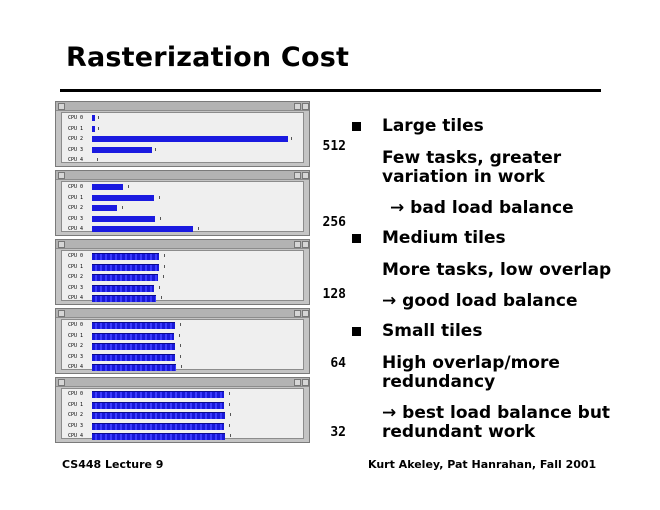 The width and height of the screenshot is (660, 510). What do you see at coordinates (208, 57) in the screenshot?
I see `slide-title: Rasterization Cost` at bounding box center [208, 57].